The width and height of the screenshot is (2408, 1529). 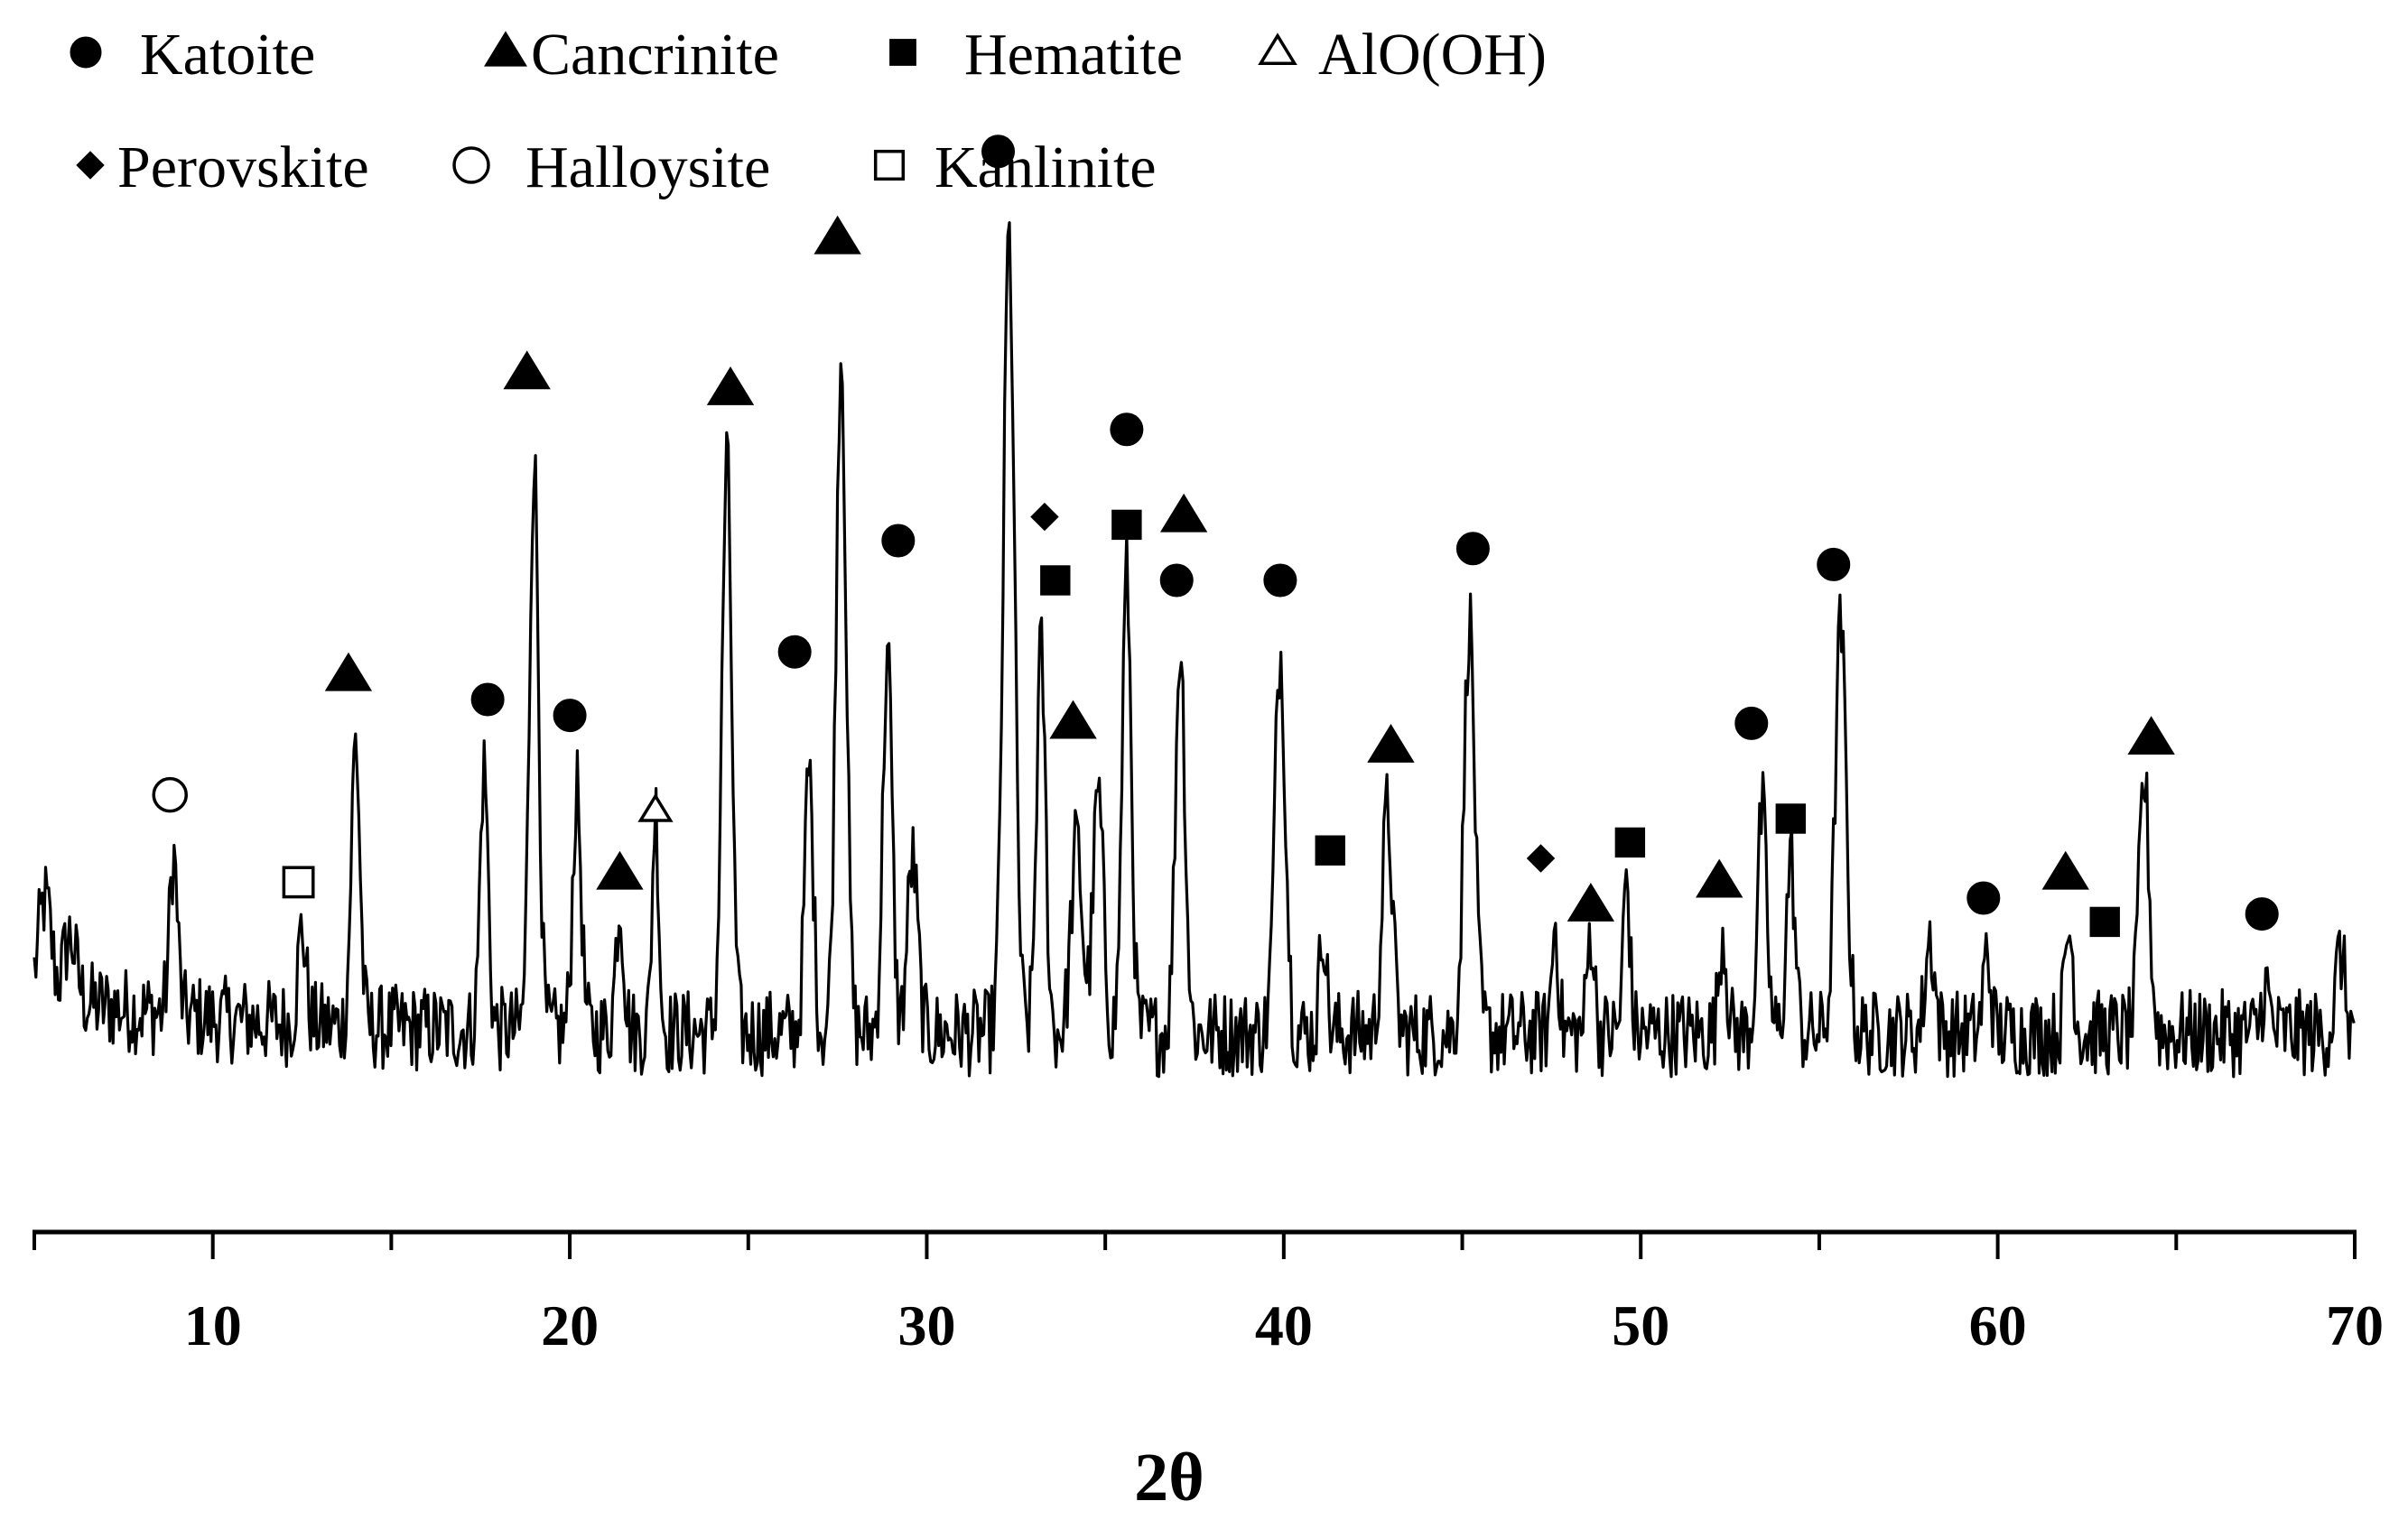 What do you see at coordinates (90, 165) in the screenshot?
I see `legend-marker-perovskite` at bounding box center [90, 165].